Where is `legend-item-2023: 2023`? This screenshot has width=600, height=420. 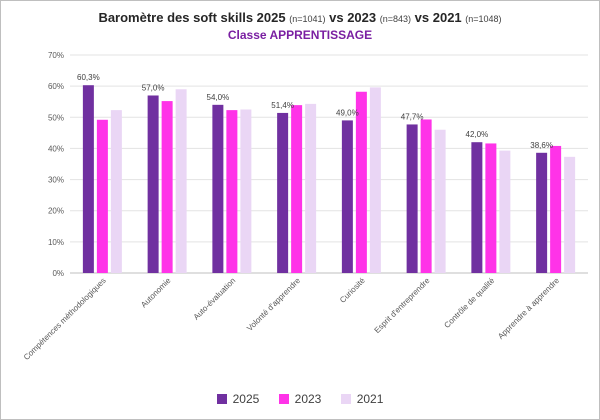
legend-item-2023: 2023 is located at coordinates (300, 399).